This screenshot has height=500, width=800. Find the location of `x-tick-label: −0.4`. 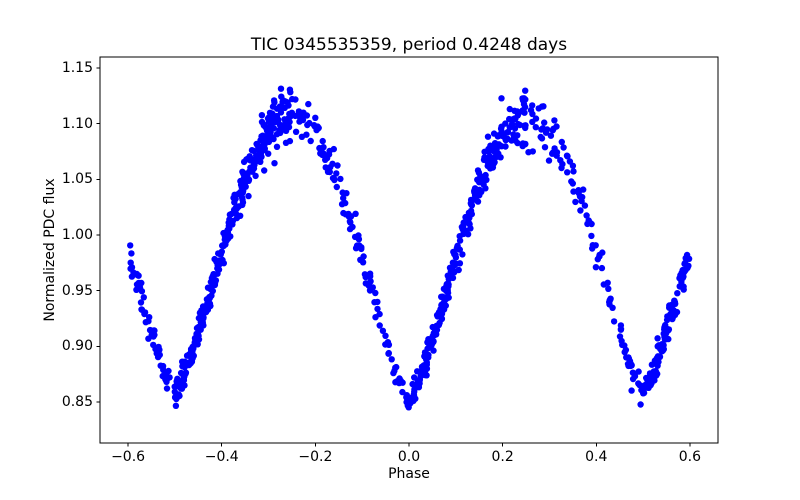

x-tick-label: −0.4 is located at coordinates (221, 457).